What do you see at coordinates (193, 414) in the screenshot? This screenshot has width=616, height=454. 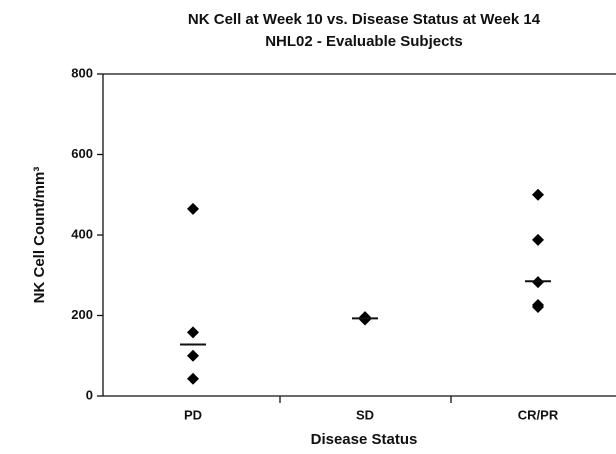 I see `x-tick-label: PD` at bounding box center [193, 414].